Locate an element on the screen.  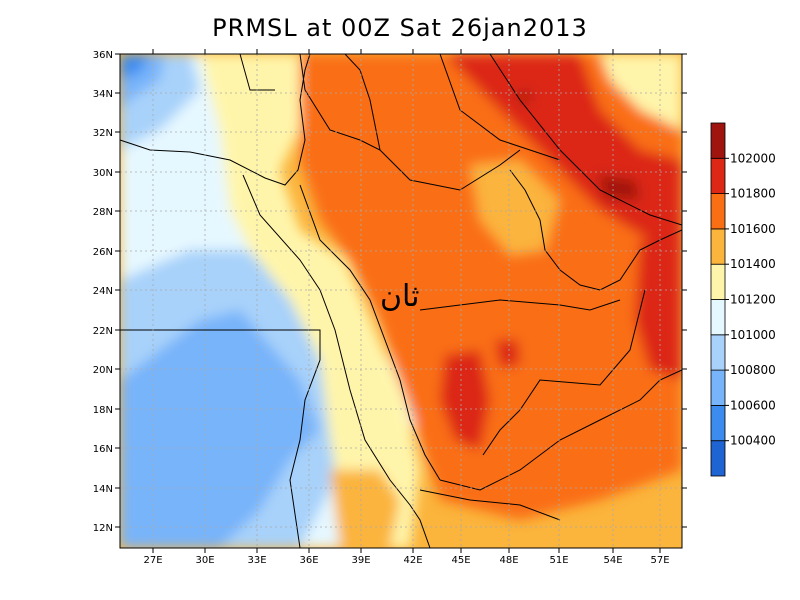
legend-label: 101400 is located at coordinates (753, 264).